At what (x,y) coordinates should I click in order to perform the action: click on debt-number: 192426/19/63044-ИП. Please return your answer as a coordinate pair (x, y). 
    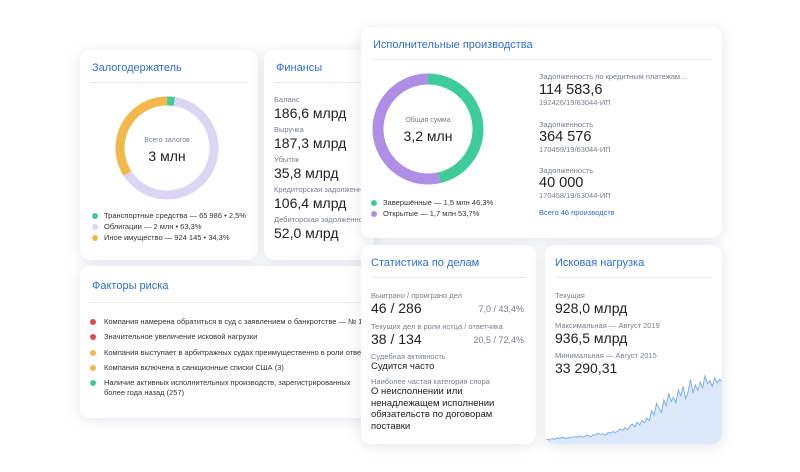
    Looking at the image, I should click on (575, 102).